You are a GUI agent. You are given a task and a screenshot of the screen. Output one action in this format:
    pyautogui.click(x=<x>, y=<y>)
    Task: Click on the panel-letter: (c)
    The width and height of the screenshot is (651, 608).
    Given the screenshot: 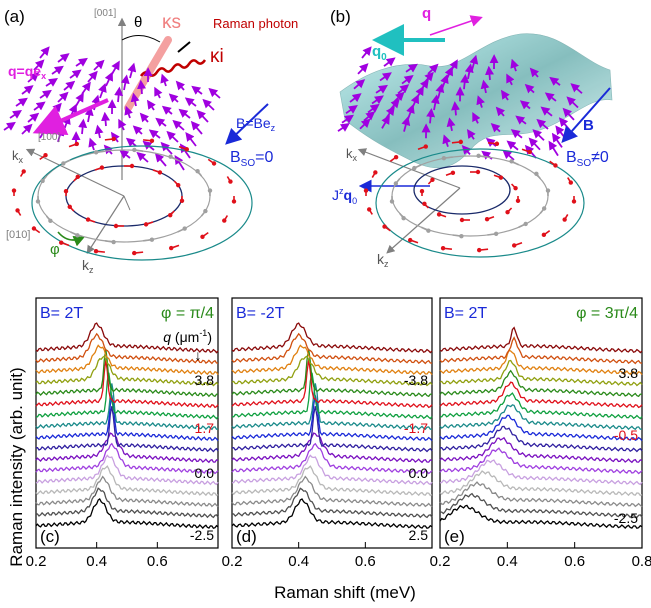 What is the action you would take?
    pyautogui.click(x=50, y=536)
    